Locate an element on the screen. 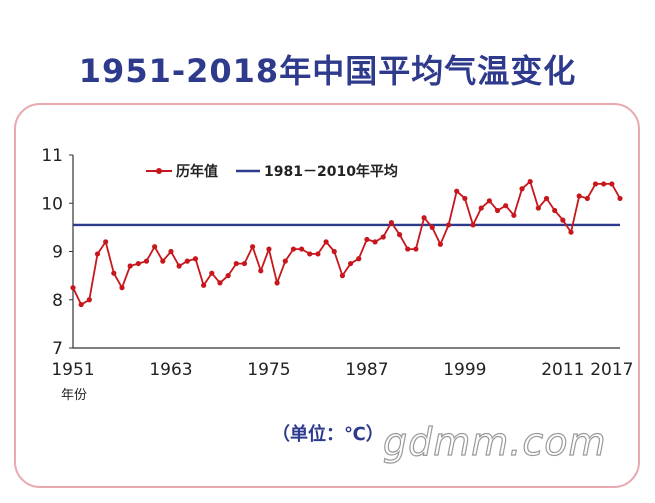 This screenshot has height=503, width=655. x-tick-label: 2017 is located at coordinates (611, 370).